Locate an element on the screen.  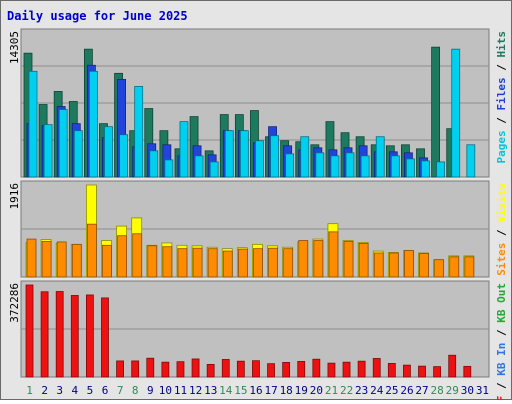
legend-text: Pages / Files / Hits is located at coordinates (501, 97).